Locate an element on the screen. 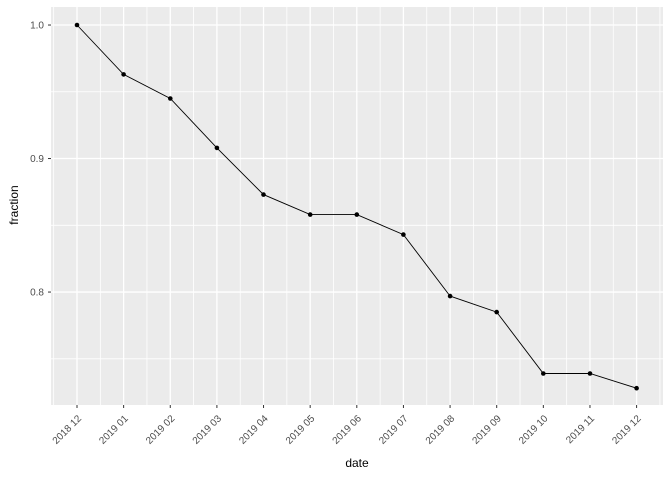 The height and width of the screenshot is (480, 672). y-axis-title-text: fraction is located at coordinates (14, 205).